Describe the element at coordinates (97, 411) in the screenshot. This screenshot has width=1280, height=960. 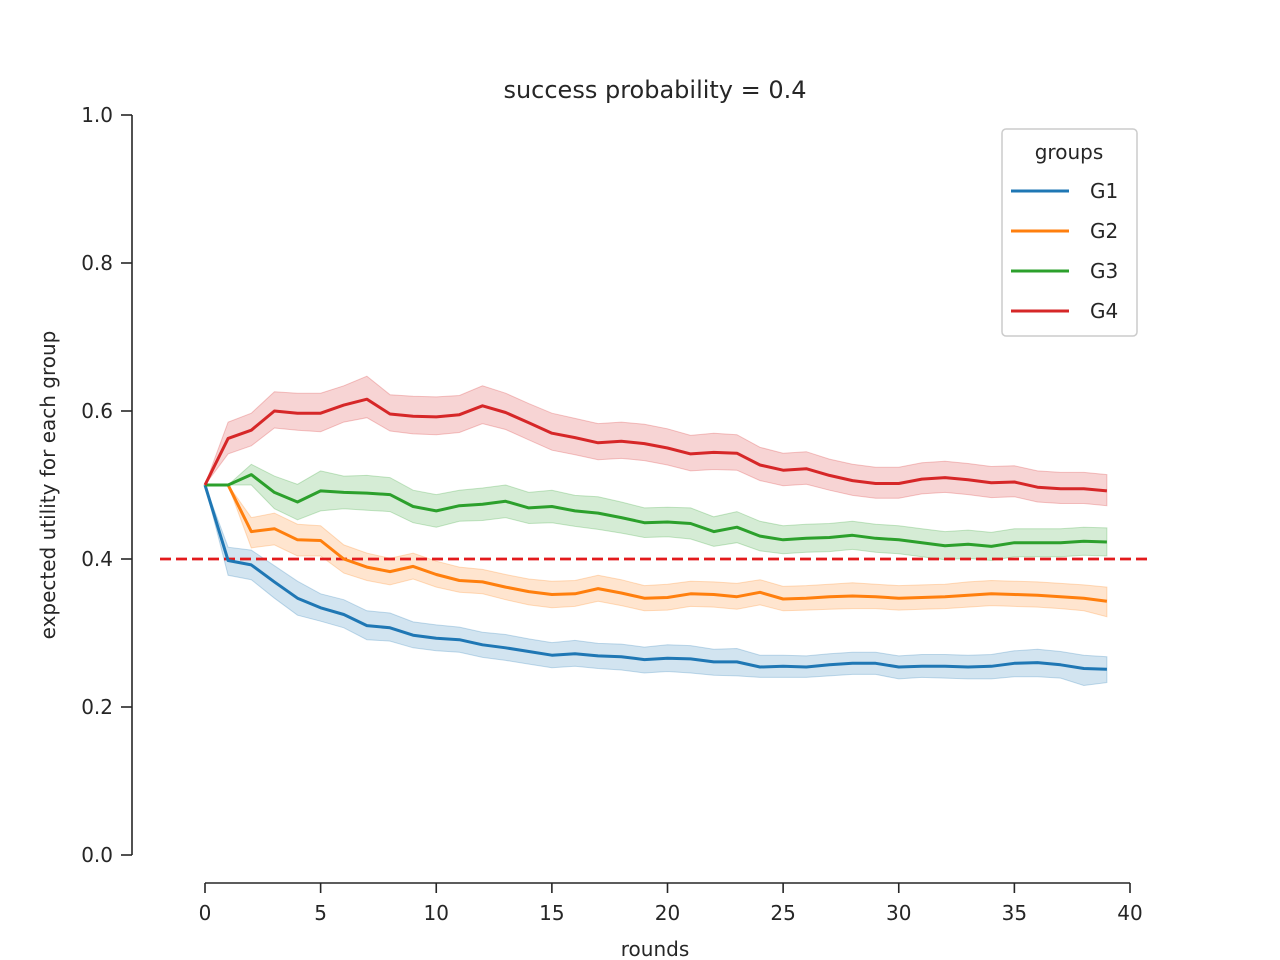
I see `y-tick-label: 0.6` at that location.